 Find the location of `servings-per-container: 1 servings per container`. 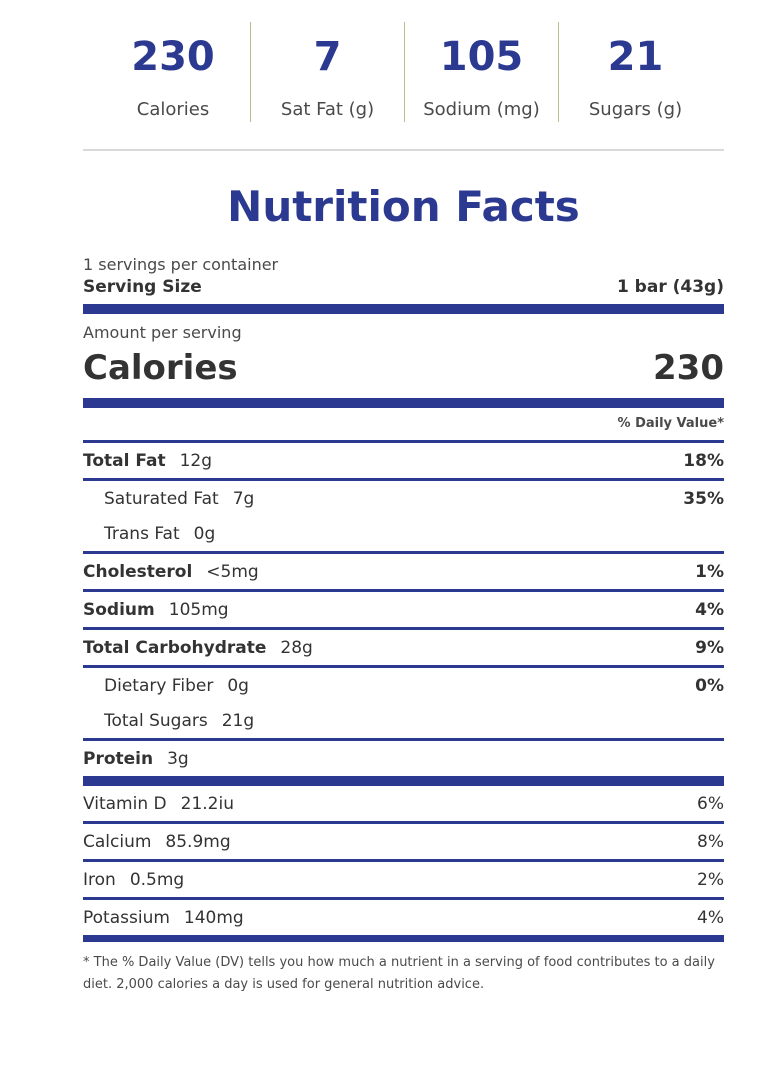

servings-per-container: 1 servings per container is located at coordinates (181, 264).